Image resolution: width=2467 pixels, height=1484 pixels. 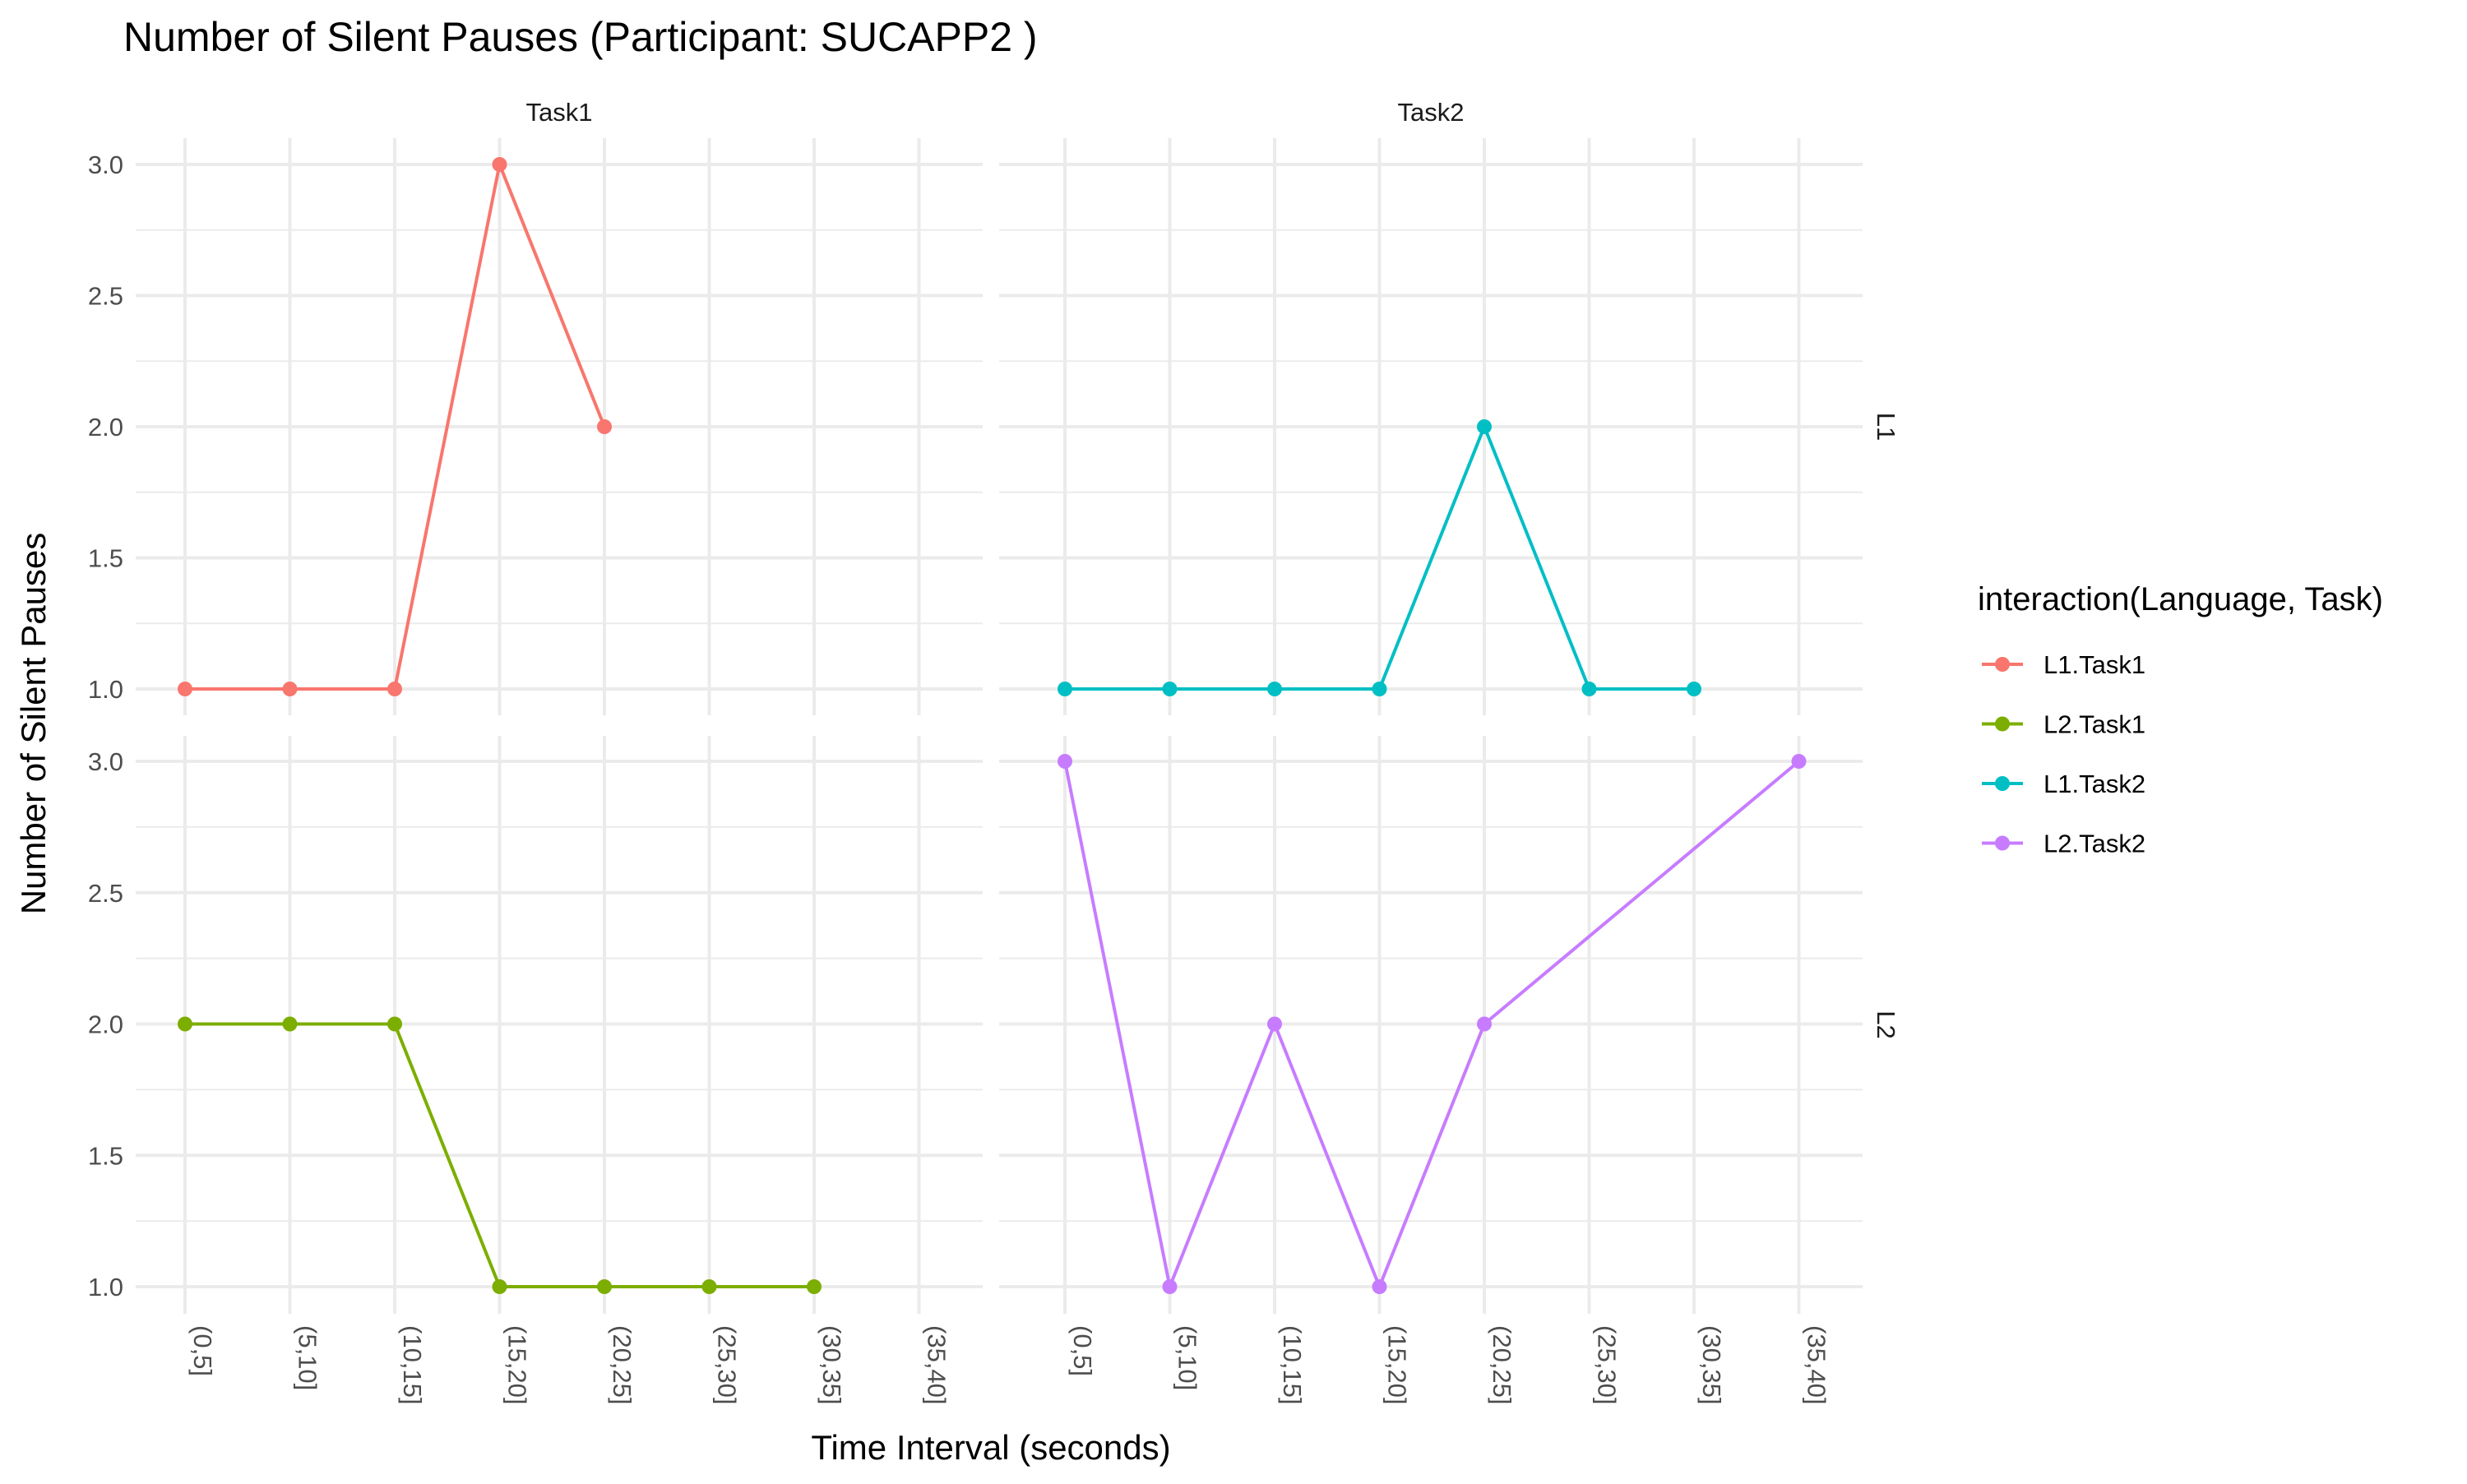 I want to click on series-l2-task2, so click(x=1433, y=1024).